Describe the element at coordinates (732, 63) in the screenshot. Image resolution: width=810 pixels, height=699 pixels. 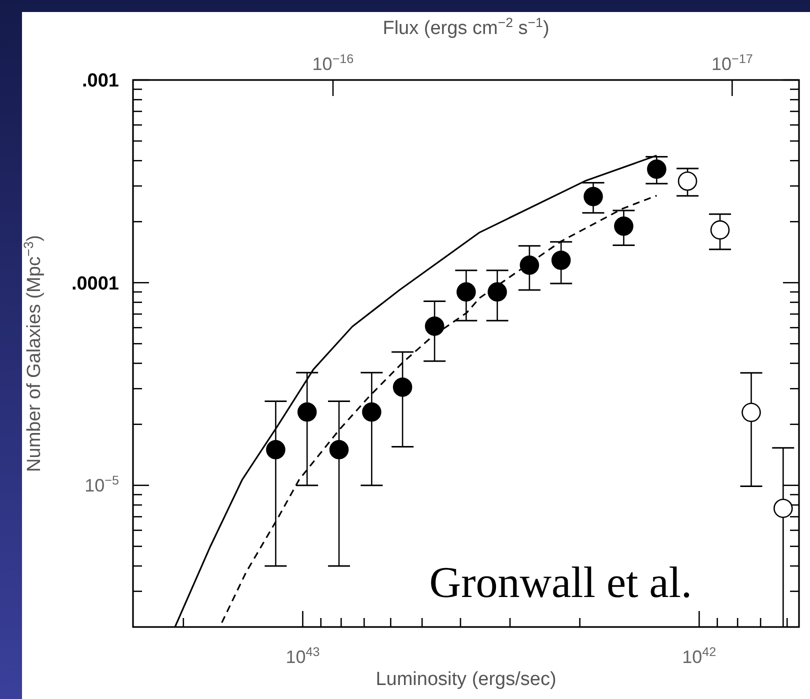
I see `x2-tick-label: 10$^{−17}$` at that location.